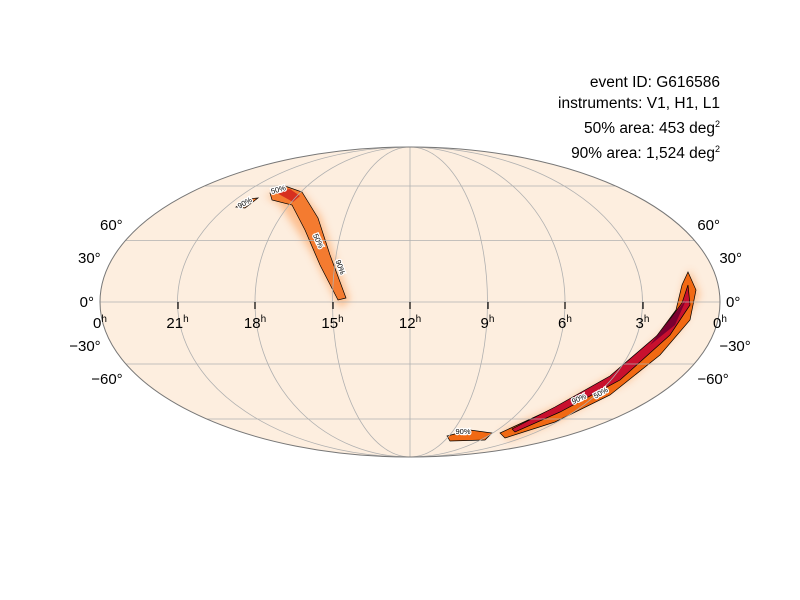  Describe the element at coordinates (668, 322) in the screenshot. I see `south-region-peak` at that location.